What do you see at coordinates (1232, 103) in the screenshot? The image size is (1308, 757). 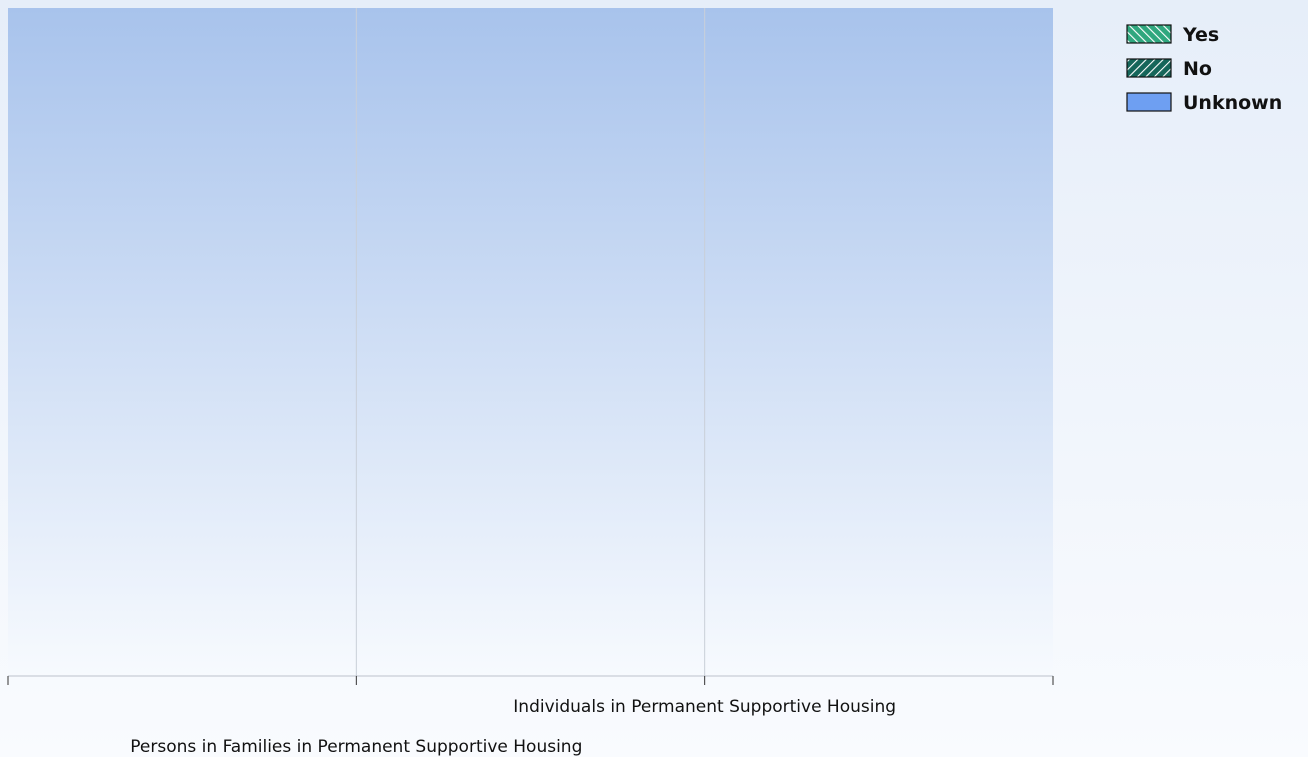 I see `legend-label: Unknown` at bounding box center [1232, 103].